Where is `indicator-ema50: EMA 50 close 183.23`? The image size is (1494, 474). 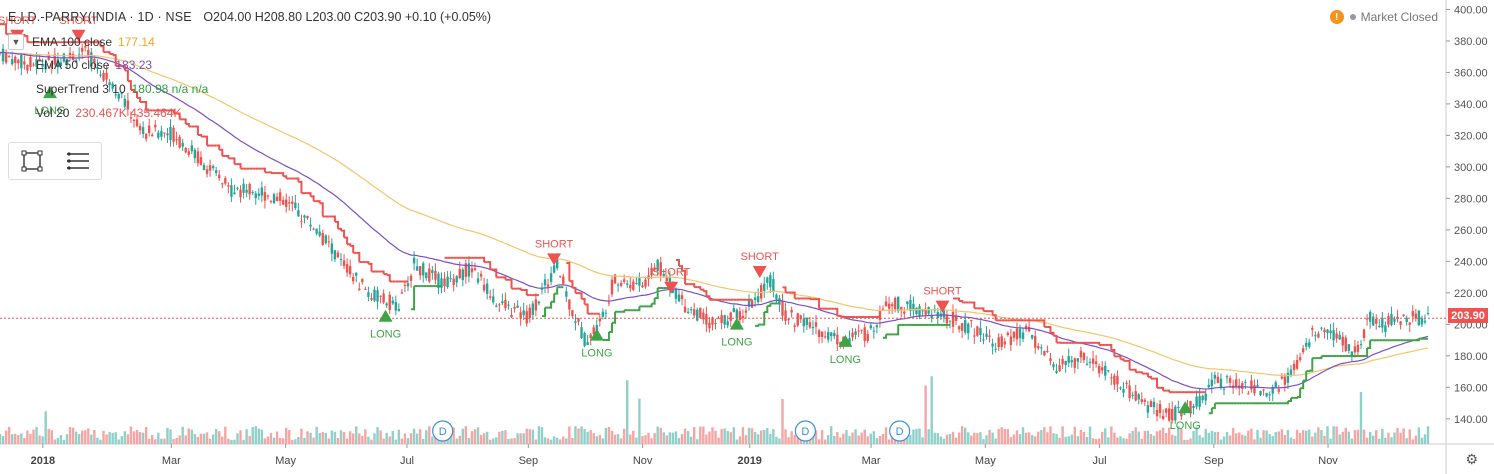 indicator-ema50: EMA 50 close 183.23 is located at coordinates (80, 65).